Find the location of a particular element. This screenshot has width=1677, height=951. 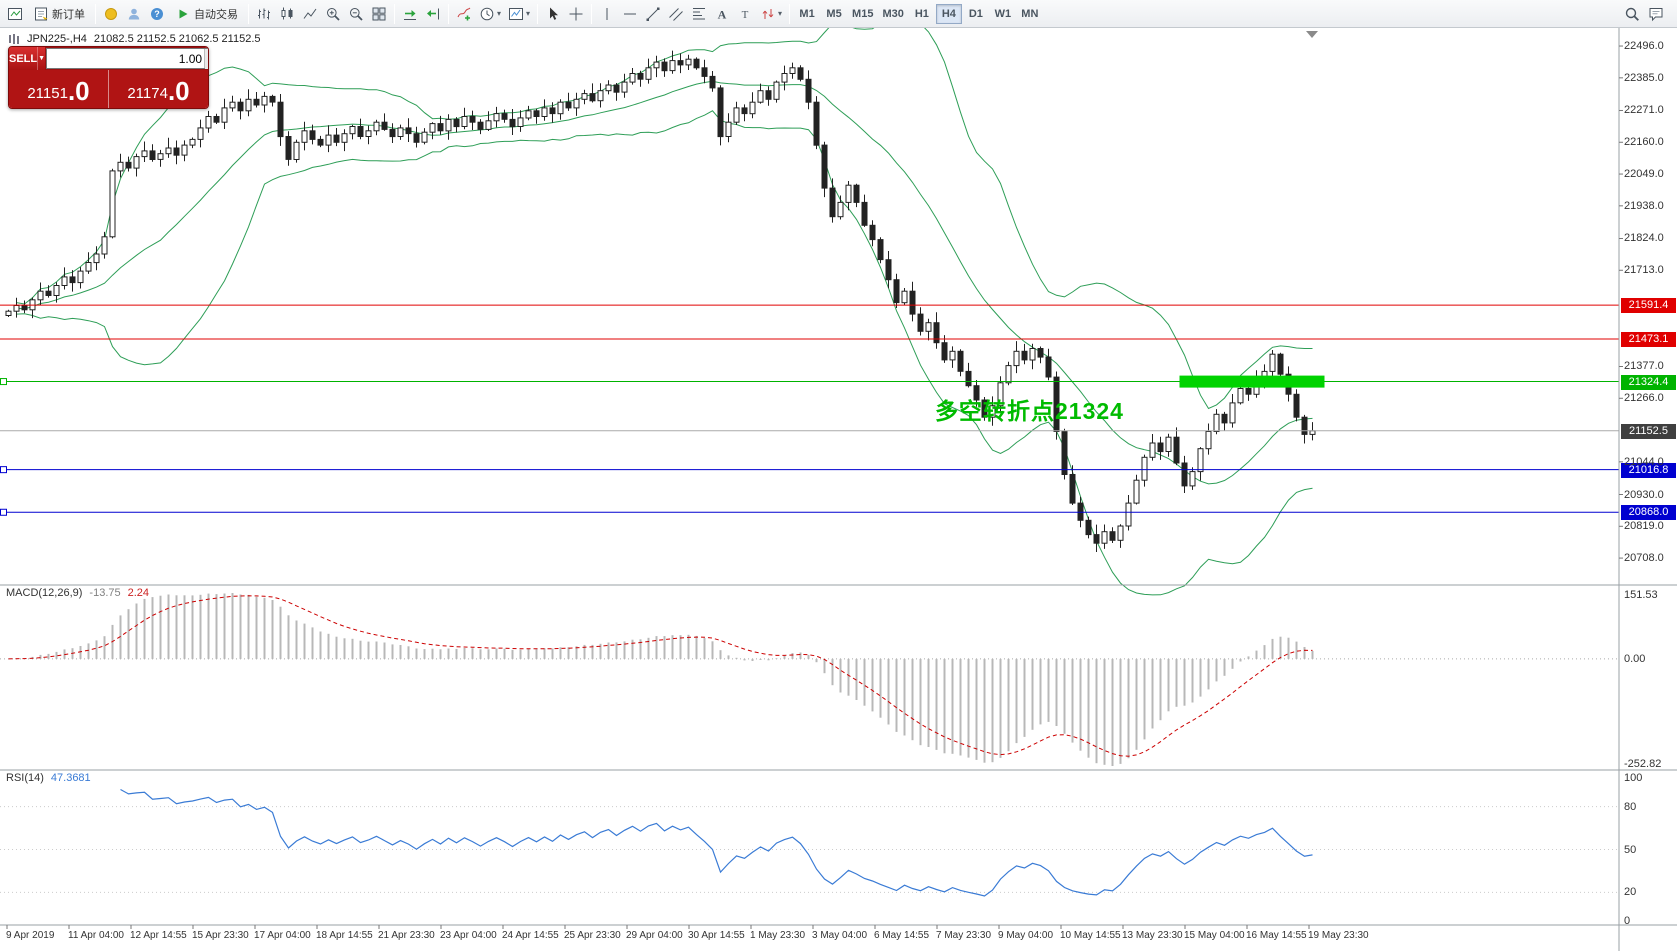

text-label-button: T is located at coordinates (745, 14).